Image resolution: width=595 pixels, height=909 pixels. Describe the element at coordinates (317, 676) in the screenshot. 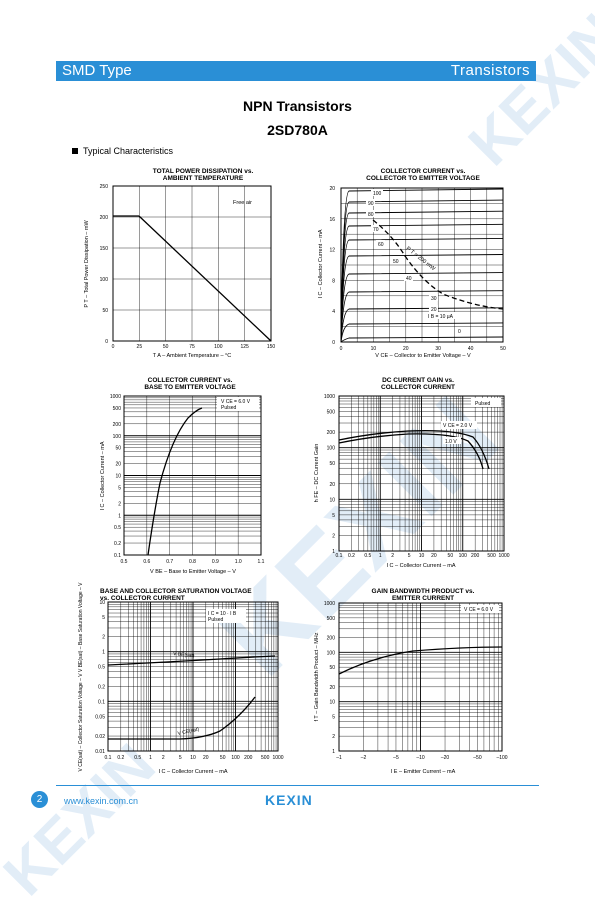

I see `y-axis-label: f T – Gain Bandwidth Product – MHz` at that location.